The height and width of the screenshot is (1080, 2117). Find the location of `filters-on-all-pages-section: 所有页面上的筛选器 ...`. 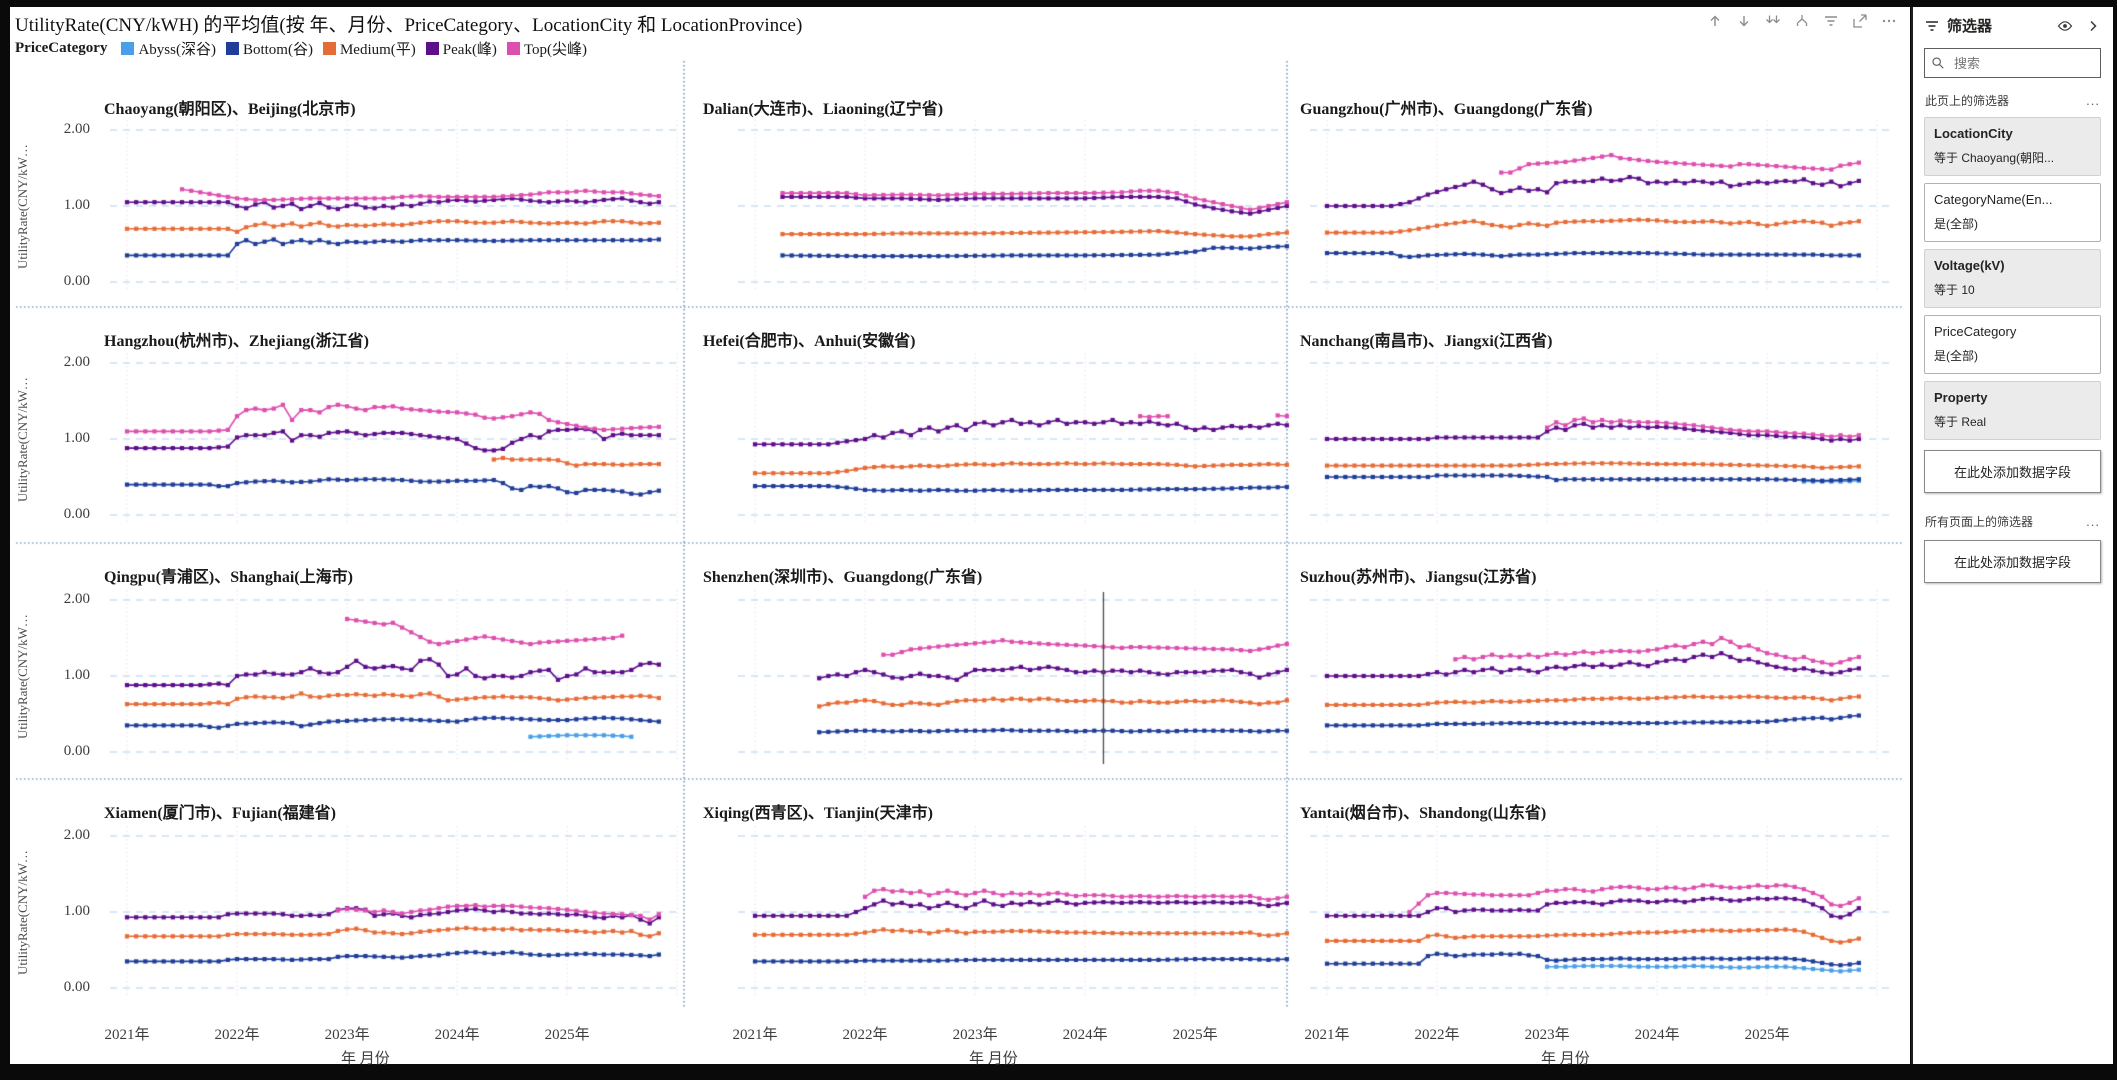

filters-on-all-pages-section: 所有页面上的筛选器 ... is located at coordinates (2012, 521).